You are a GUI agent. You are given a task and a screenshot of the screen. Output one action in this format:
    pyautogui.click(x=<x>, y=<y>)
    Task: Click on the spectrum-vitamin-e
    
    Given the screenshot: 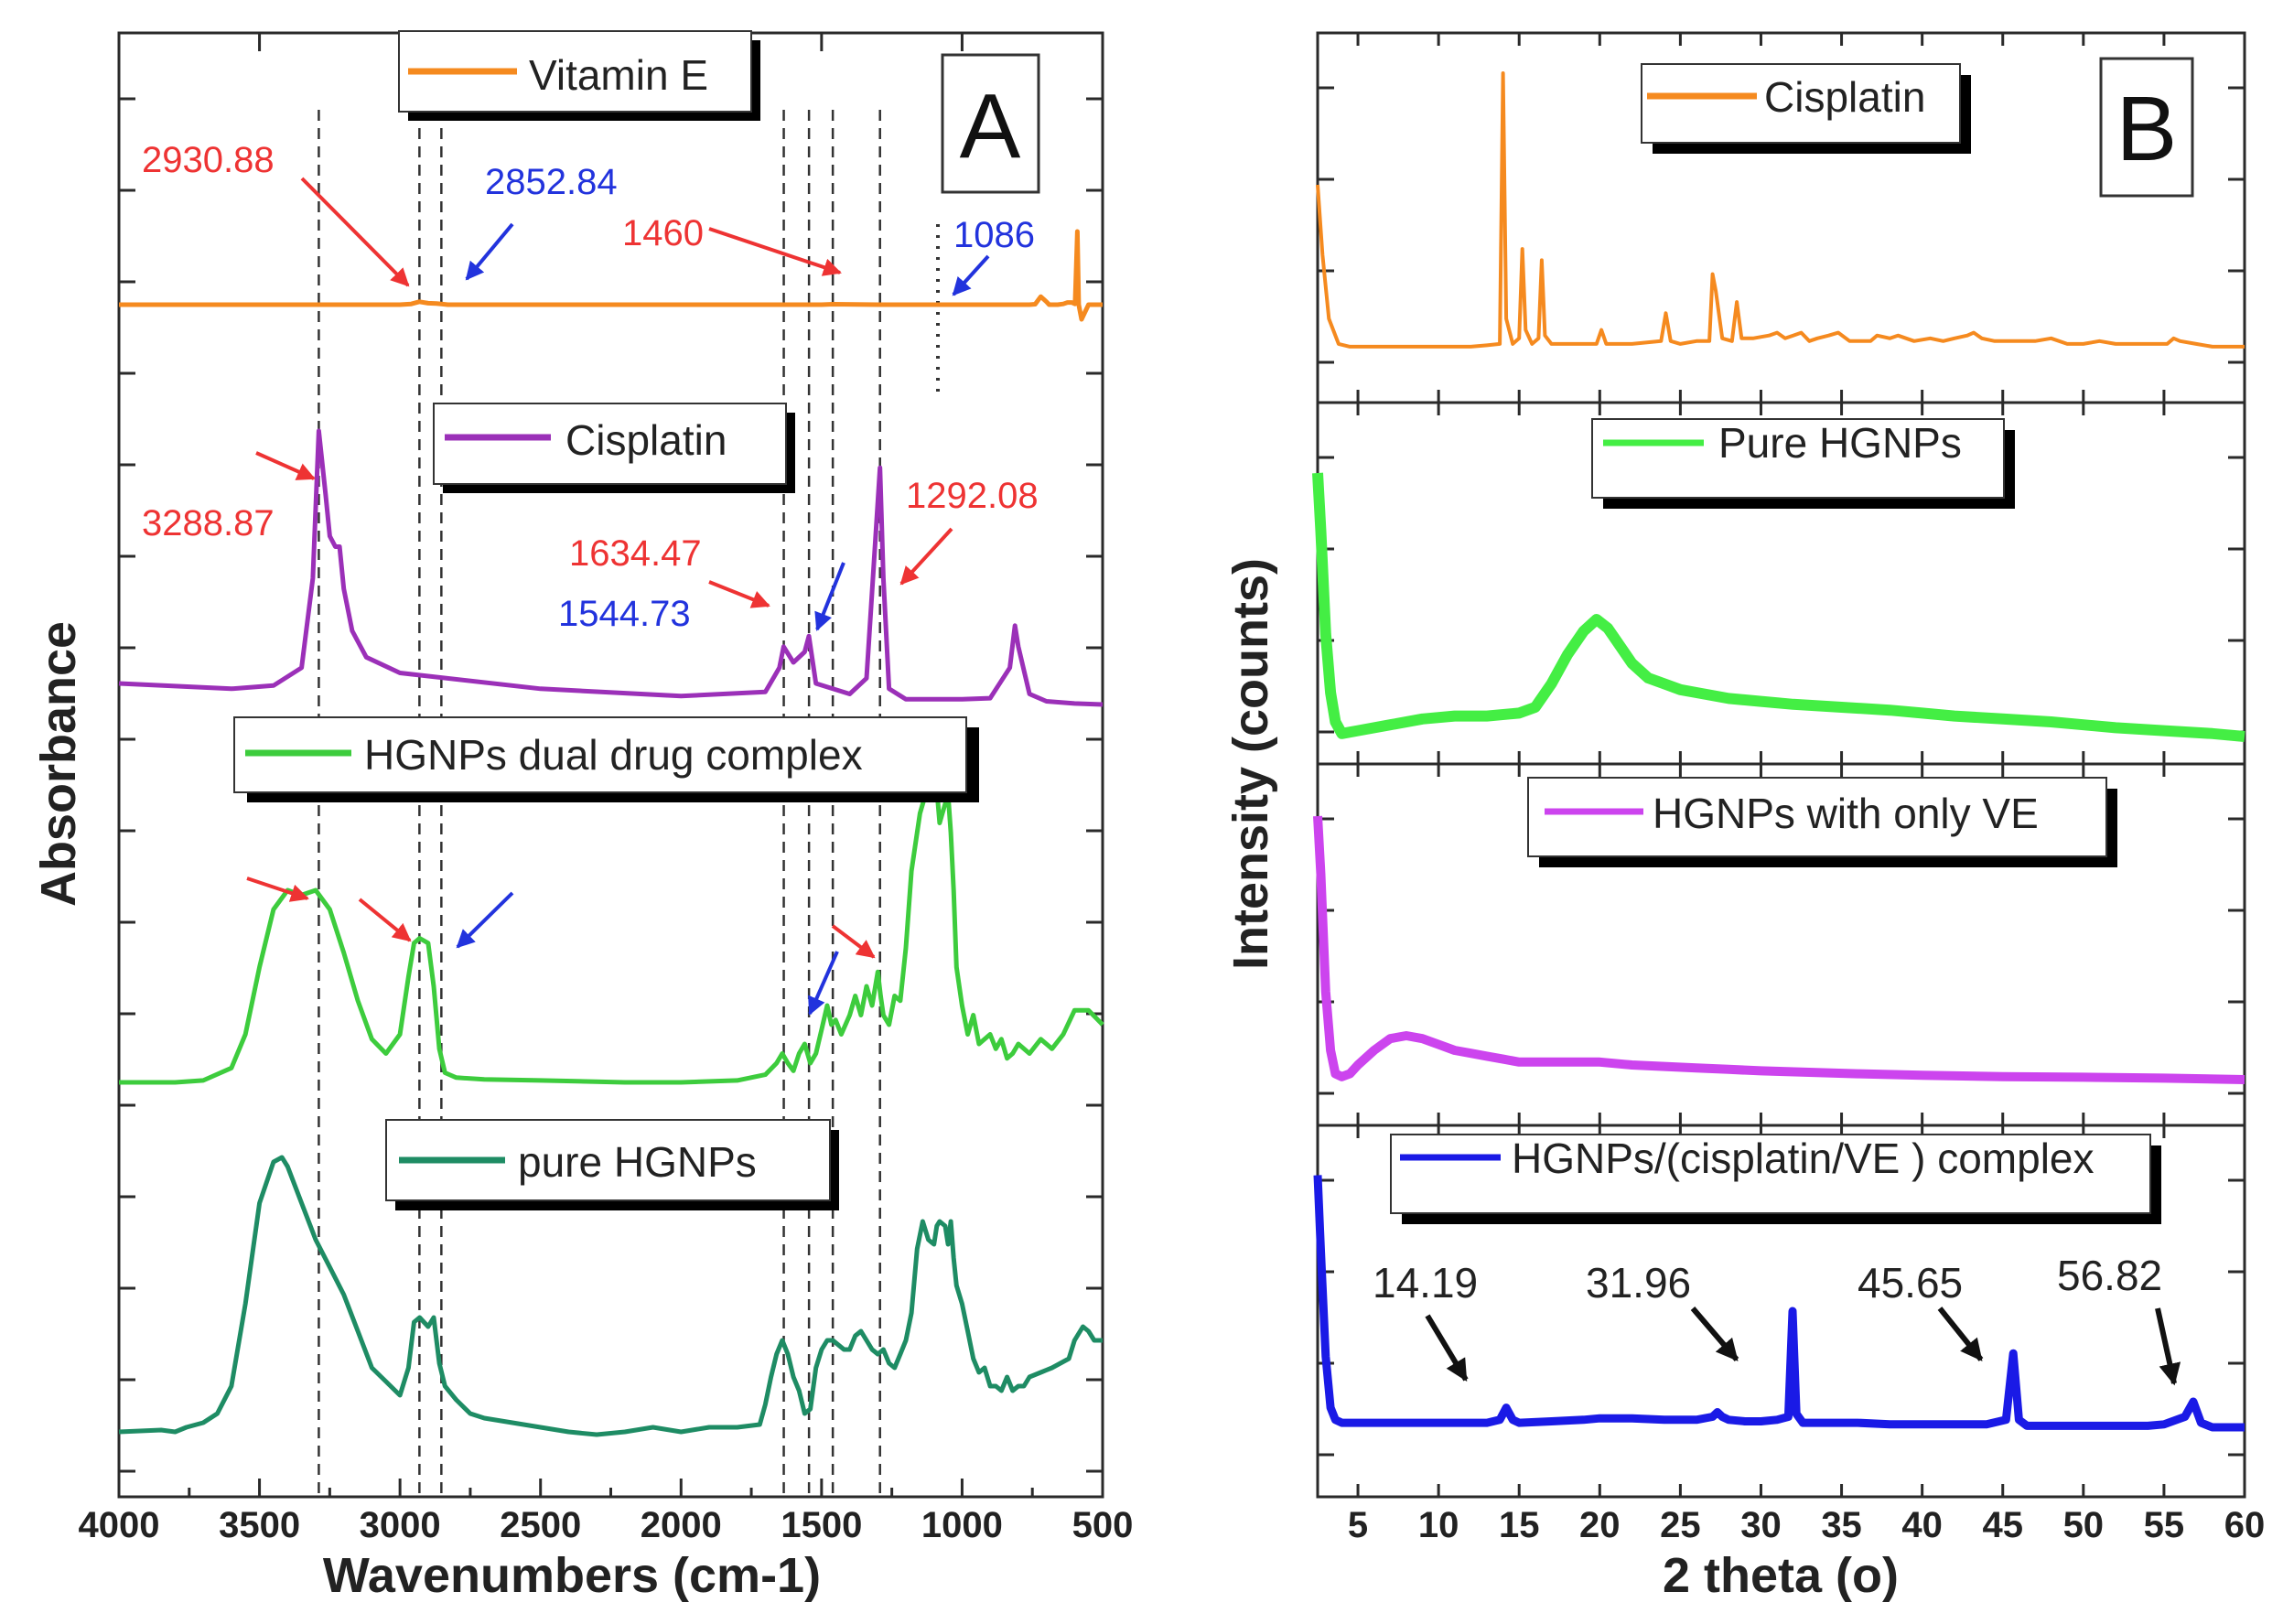 What is the action you would take?
    pyautogui.click(x=611, y=275)
    